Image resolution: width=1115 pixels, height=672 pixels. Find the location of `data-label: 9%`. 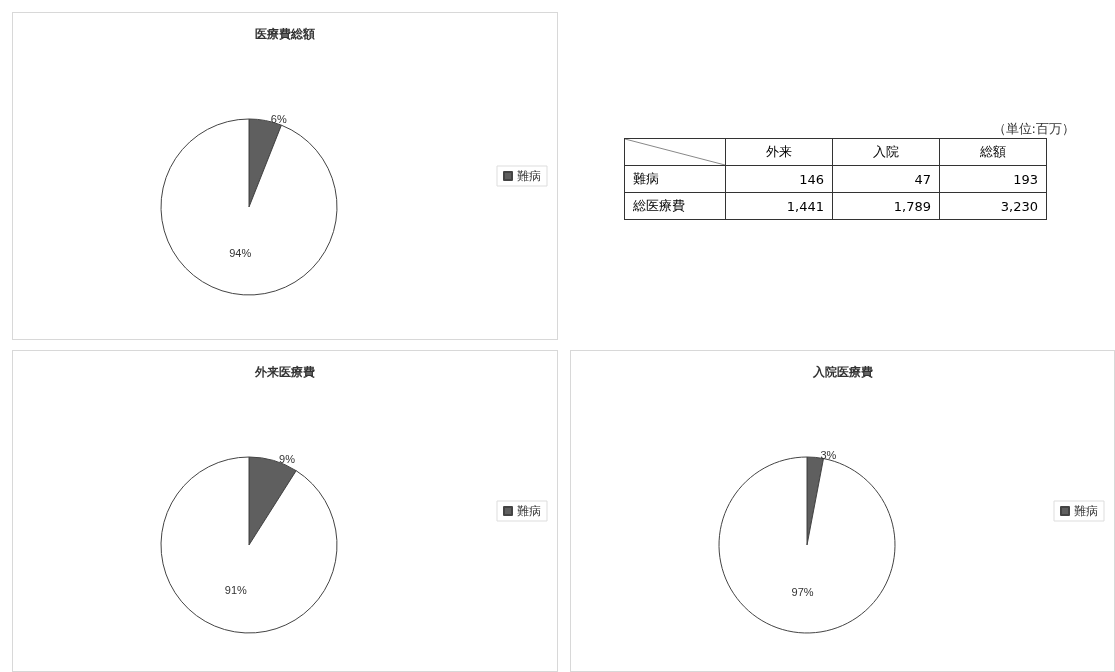

data-label: 9% is located at coordinates (287, 458).